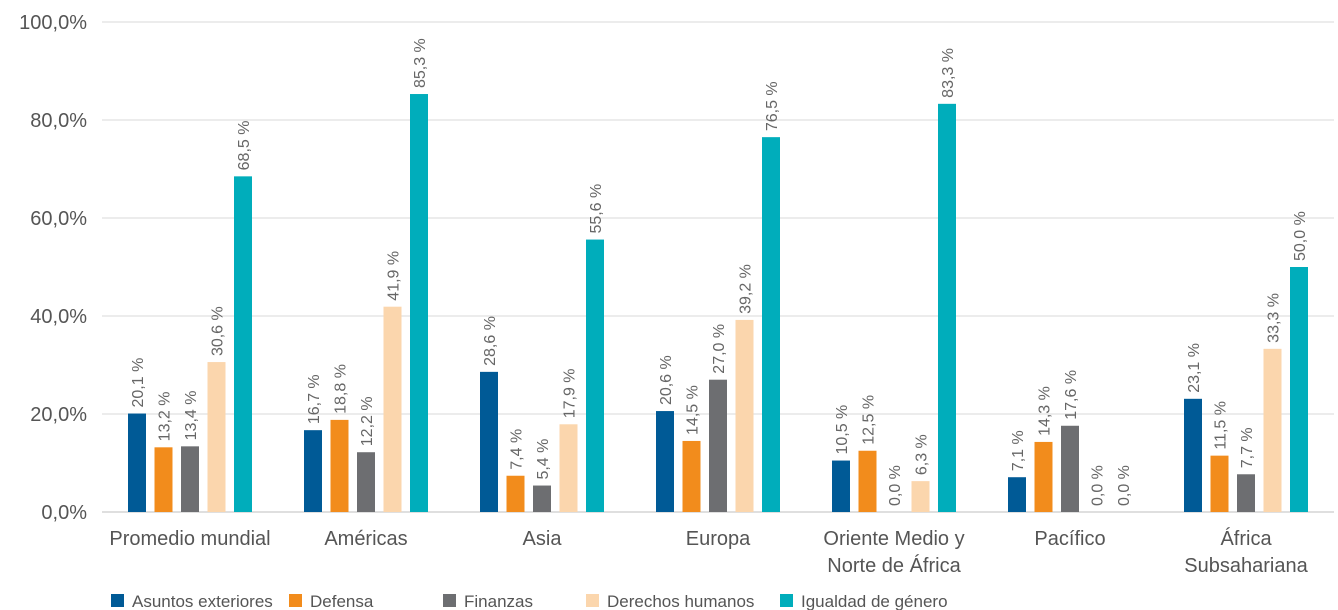 Image resolution: width=1338 pixels, height=610 pixels. I want to click on x-category-label: Pacífico, so click(1069, 539).